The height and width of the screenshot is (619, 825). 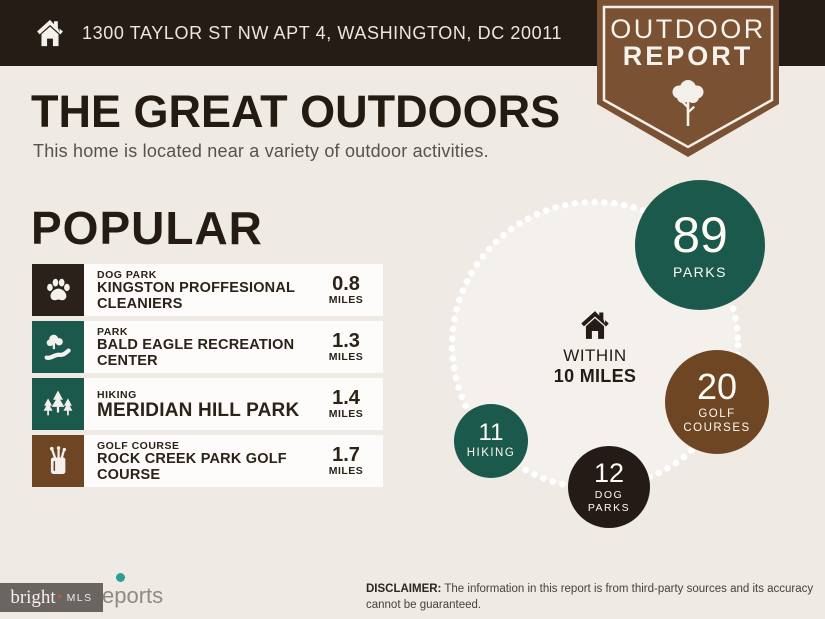 I want to click on poi-distance: 1.3, so click(x=346, y=341).